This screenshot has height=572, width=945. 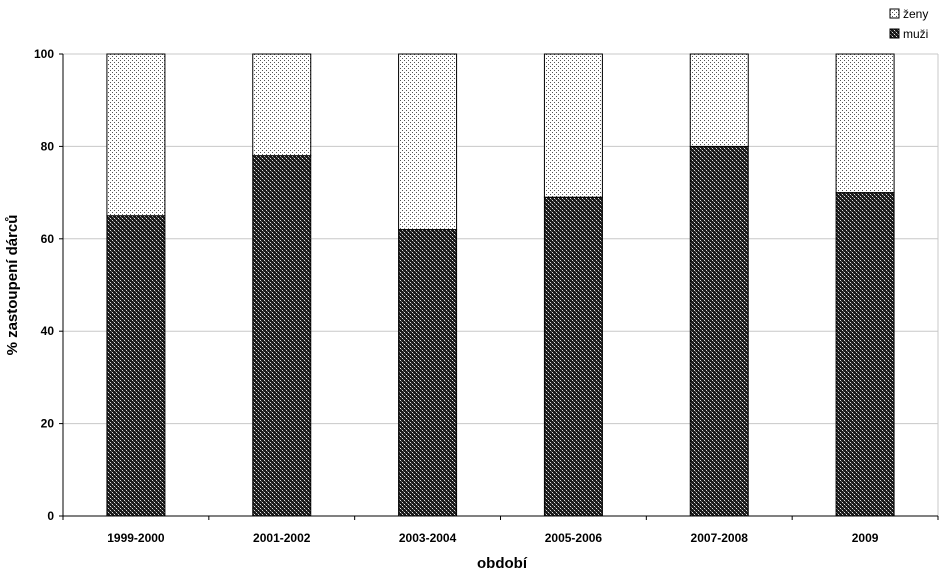 What do you see at coordinates (915, 14) in the screenshot?
I see `legend-label: ženy` at bounding box center [915, 14].